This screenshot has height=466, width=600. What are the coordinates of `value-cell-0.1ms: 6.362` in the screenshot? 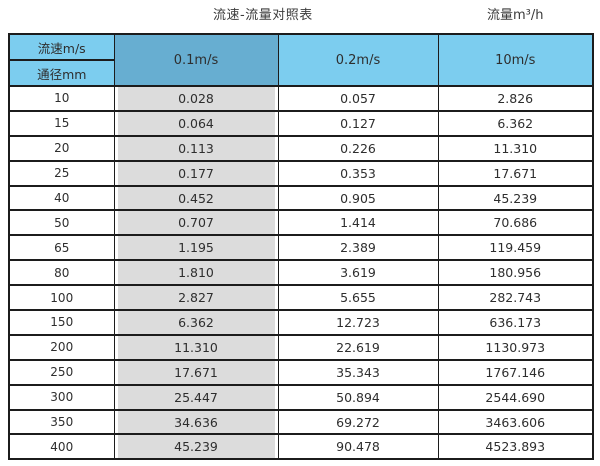 It's located at (196, 322).